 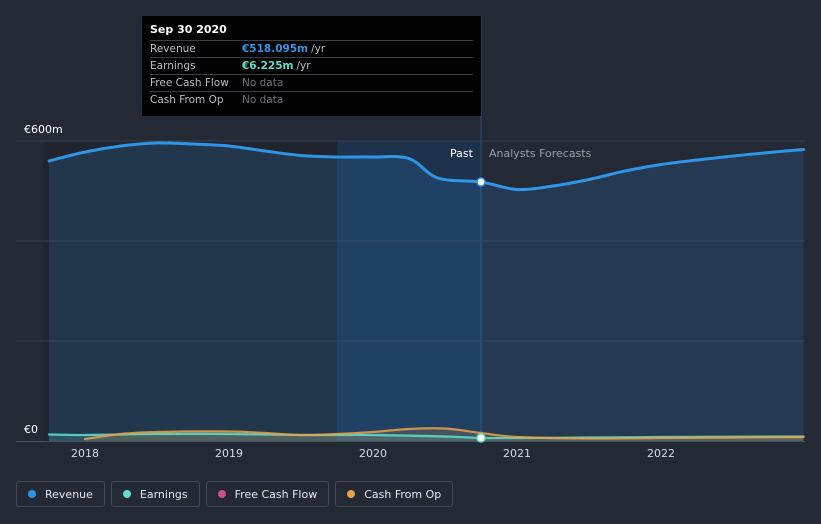 What do you see at coordinates (31, 429) in the screenshot?
I see `y-tick-label-bottom: €0` at bounding box center [31, 429].